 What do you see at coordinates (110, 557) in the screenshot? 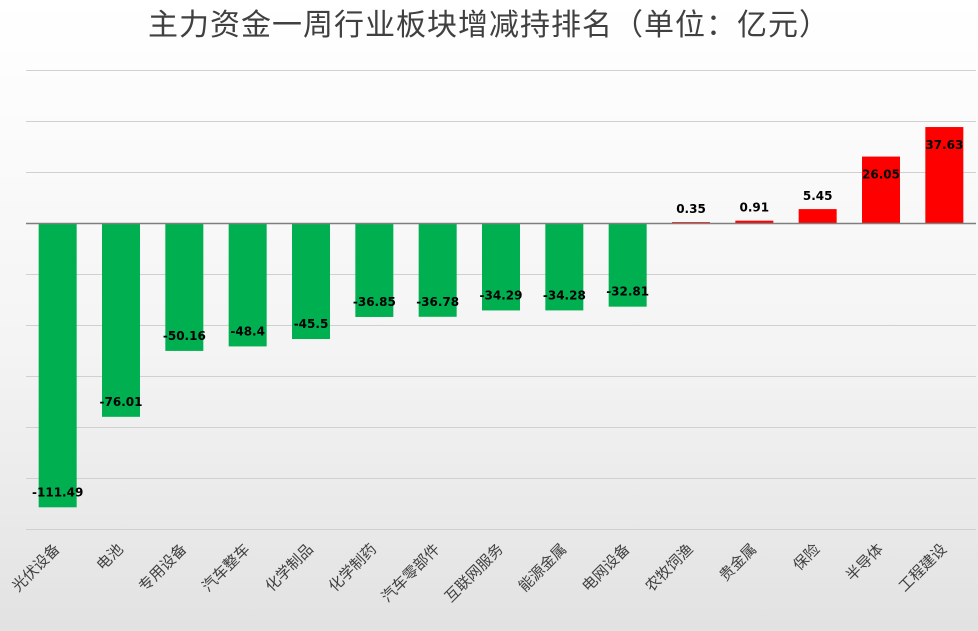
I see `category-tick-label: 电池` at bounding box center [110, 557].